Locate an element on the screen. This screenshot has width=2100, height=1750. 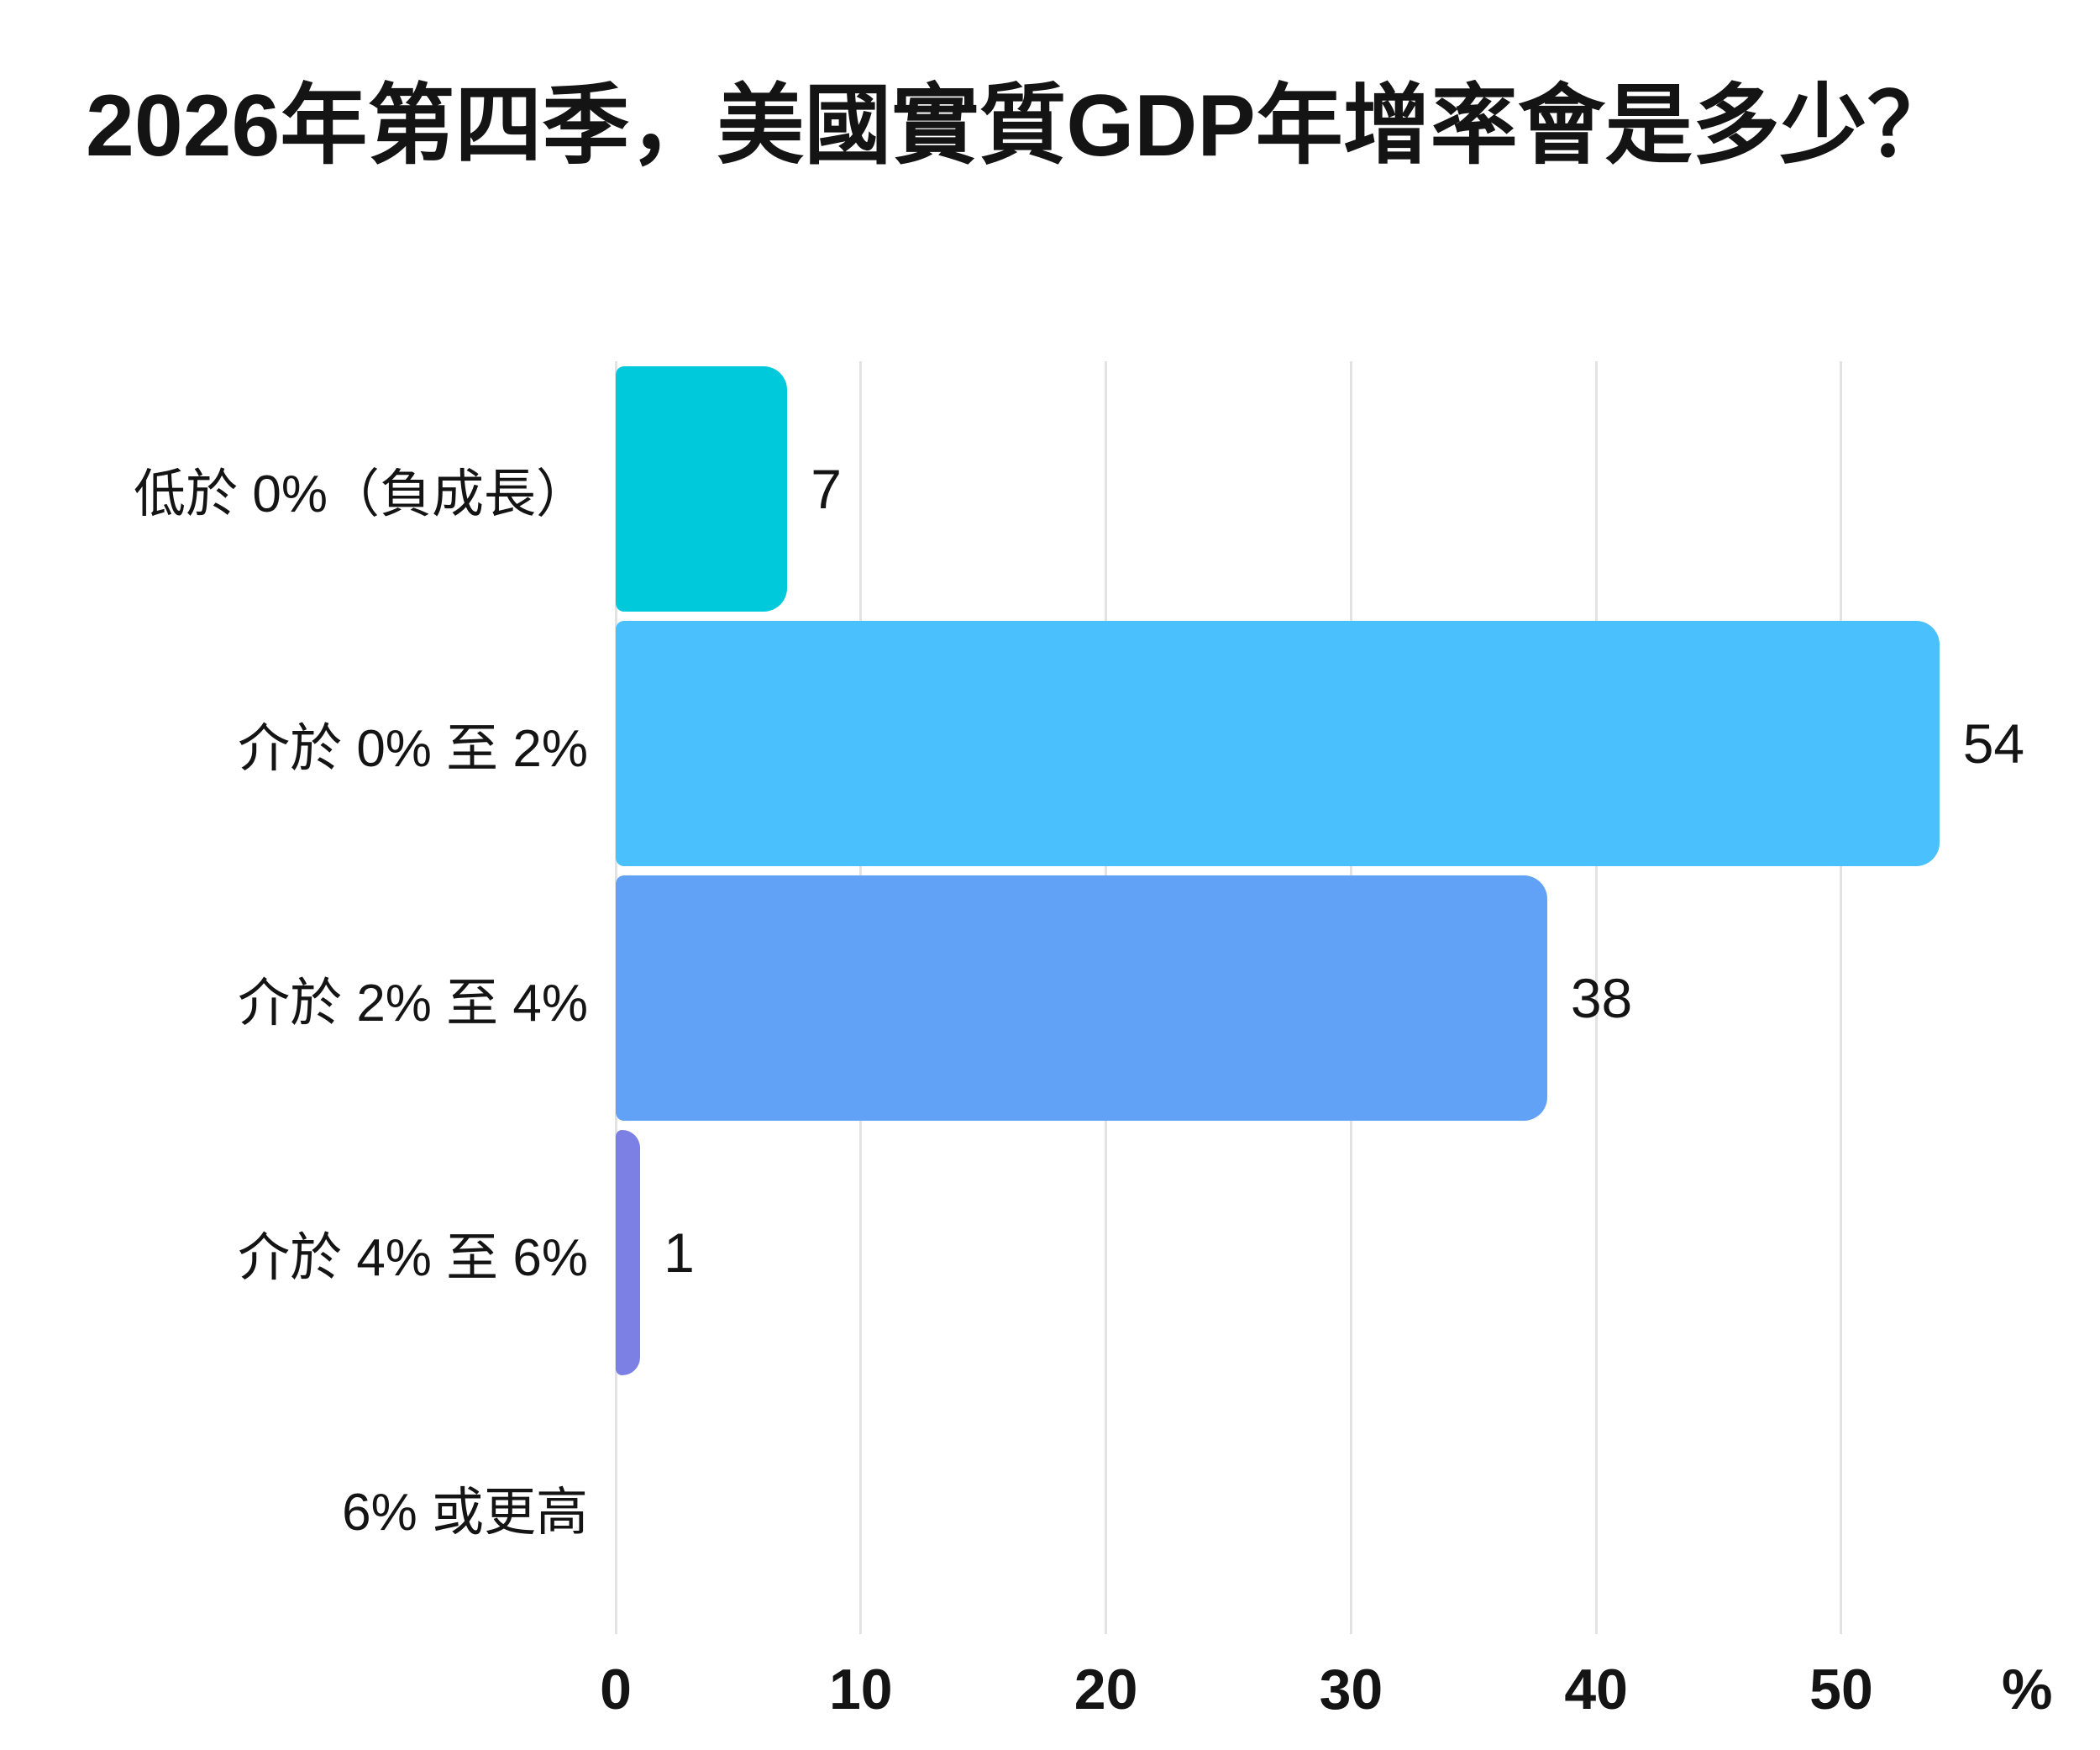
category-label: 介於 0% 至 2% is located at coordinates (413, 748).